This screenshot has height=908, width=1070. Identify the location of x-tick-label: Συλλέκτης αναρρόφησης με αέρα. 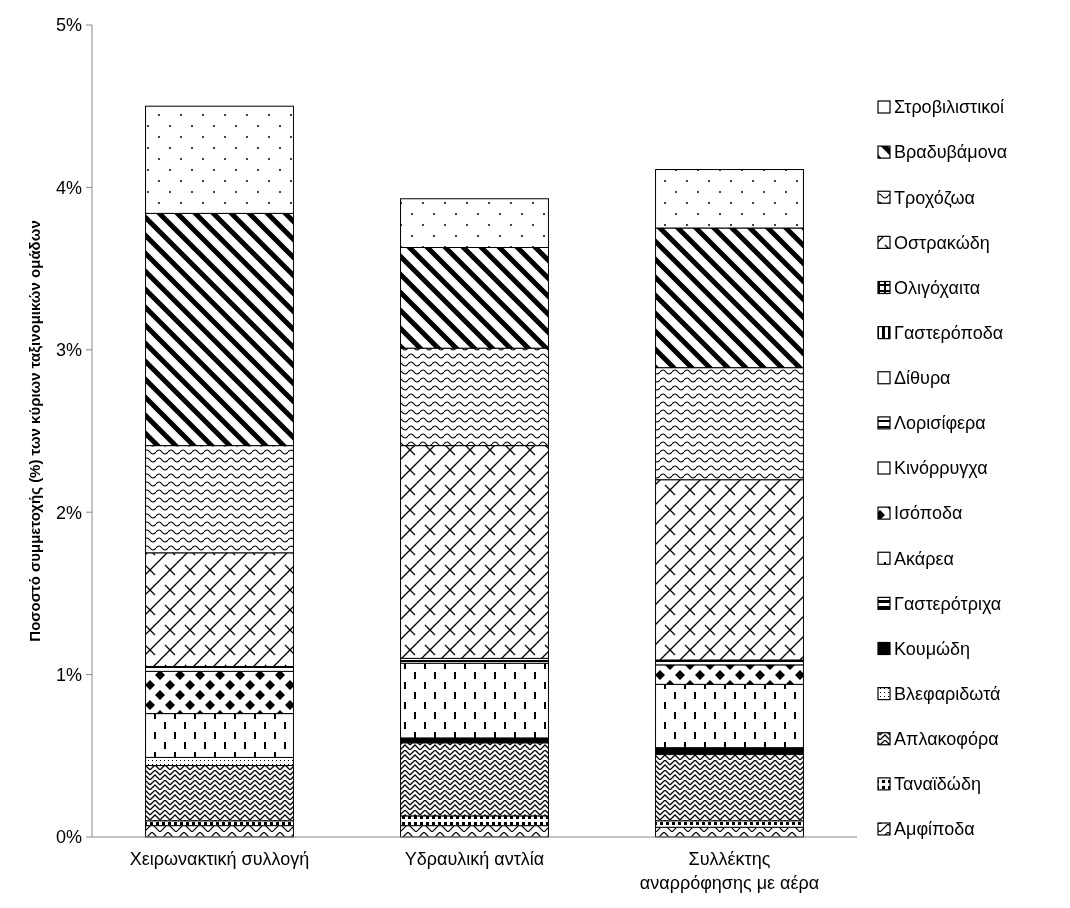
(729, 871).